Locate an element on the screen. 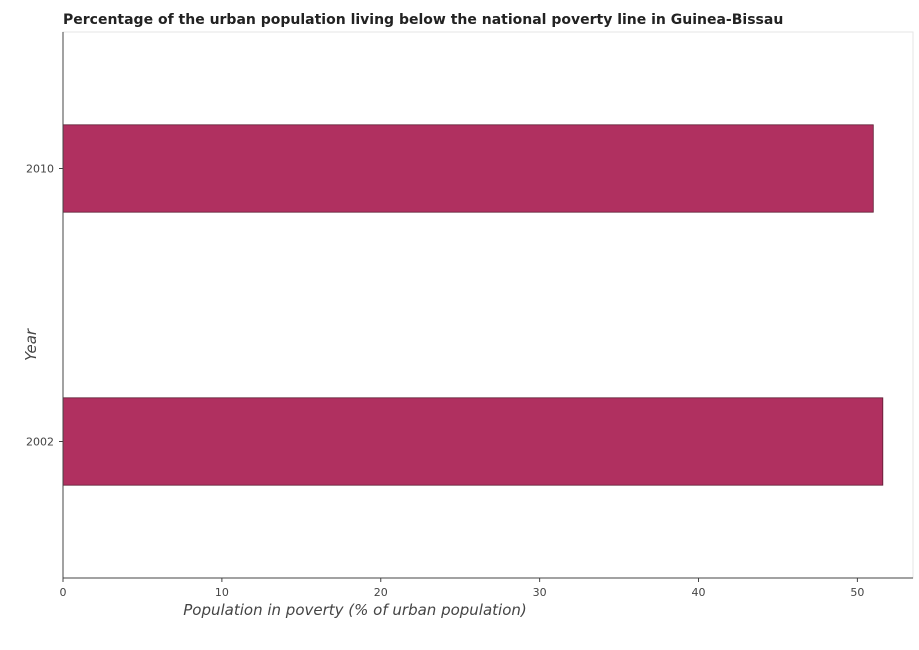 Image resolution: width=919 pixels, height=650 pixels. y-tick-label-2002: 2002 is located at coordinates (40, 442).